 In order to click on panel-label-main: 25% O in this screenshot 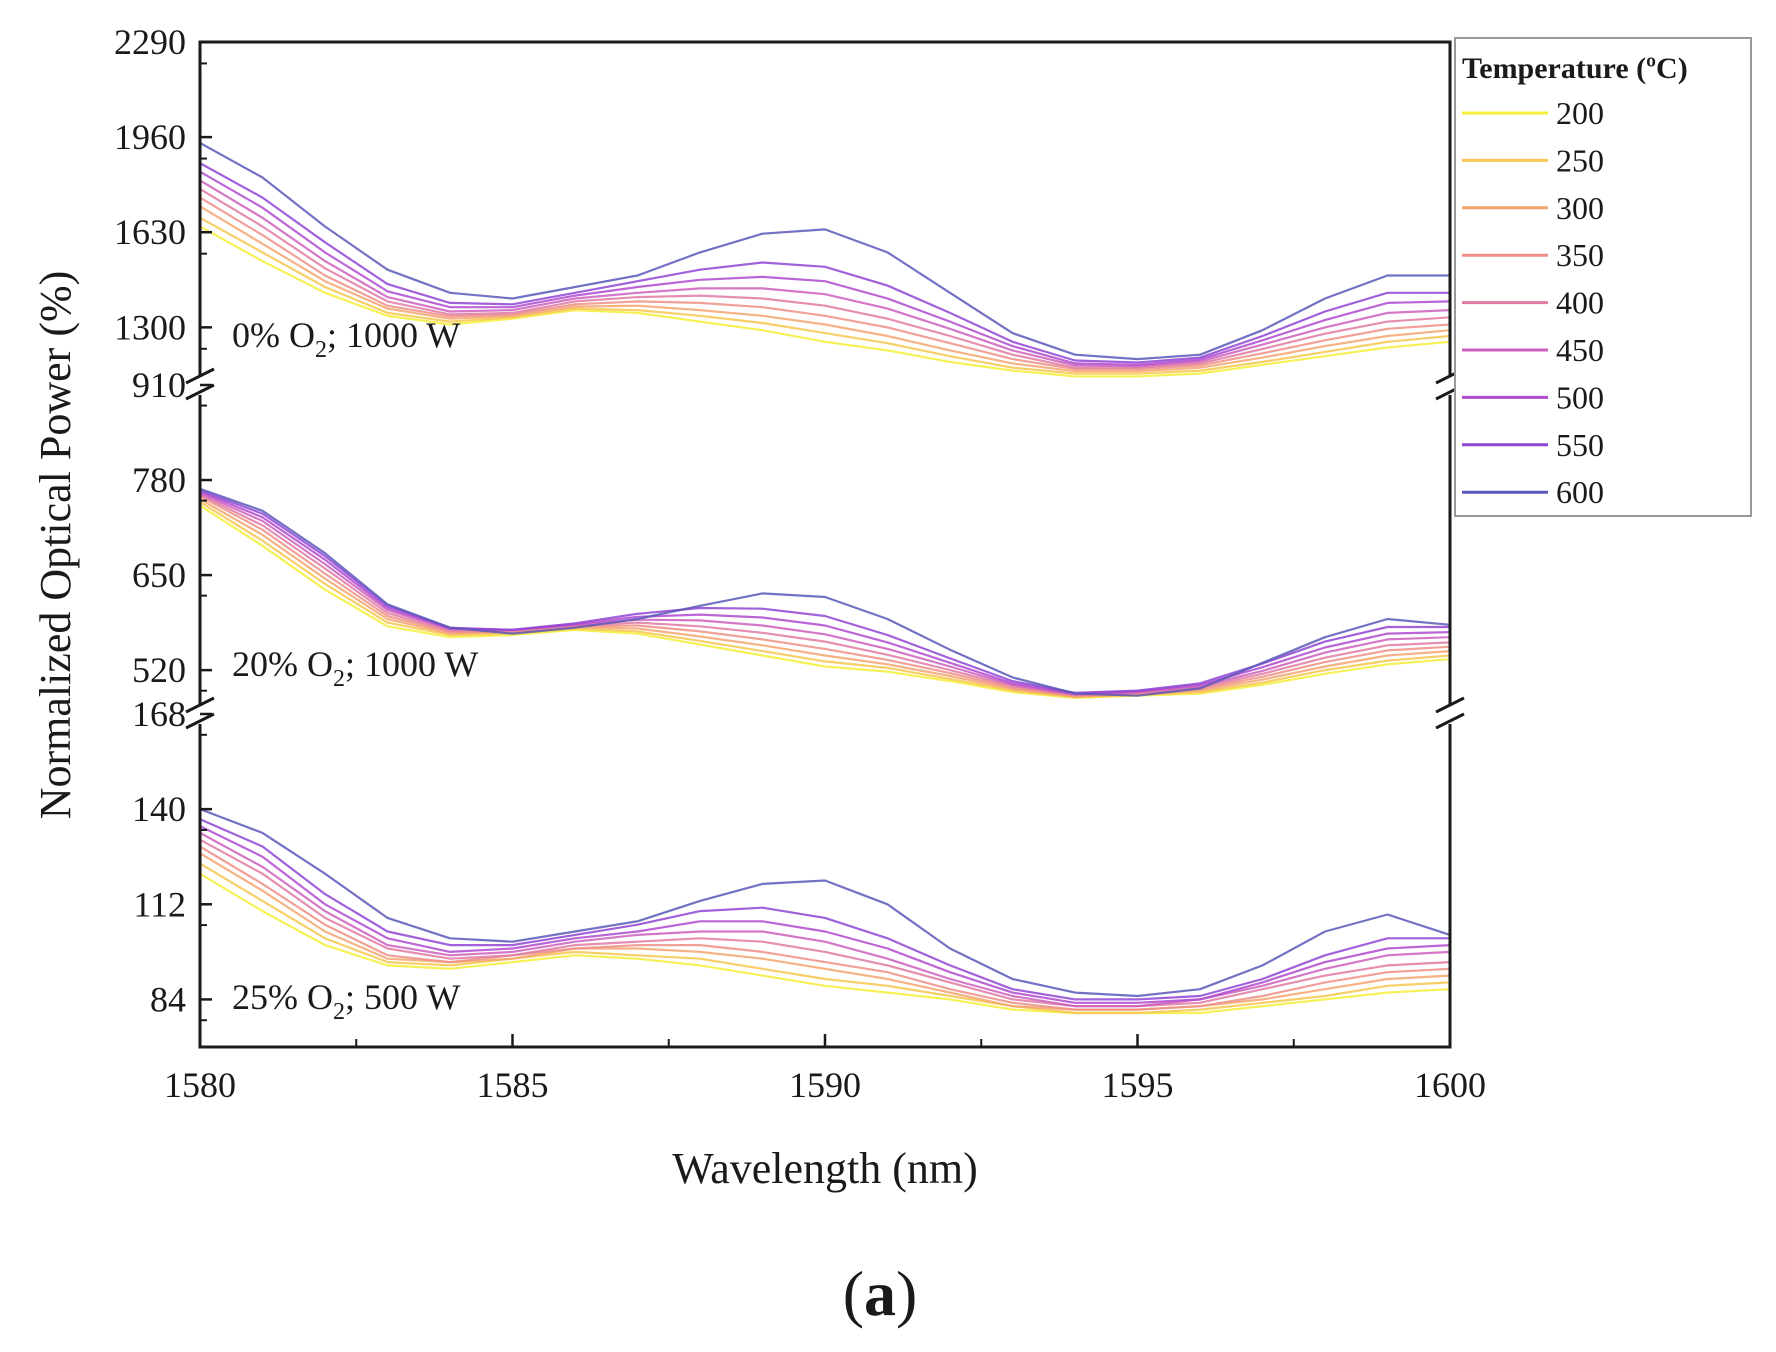, I will do `click(282, 997)`.